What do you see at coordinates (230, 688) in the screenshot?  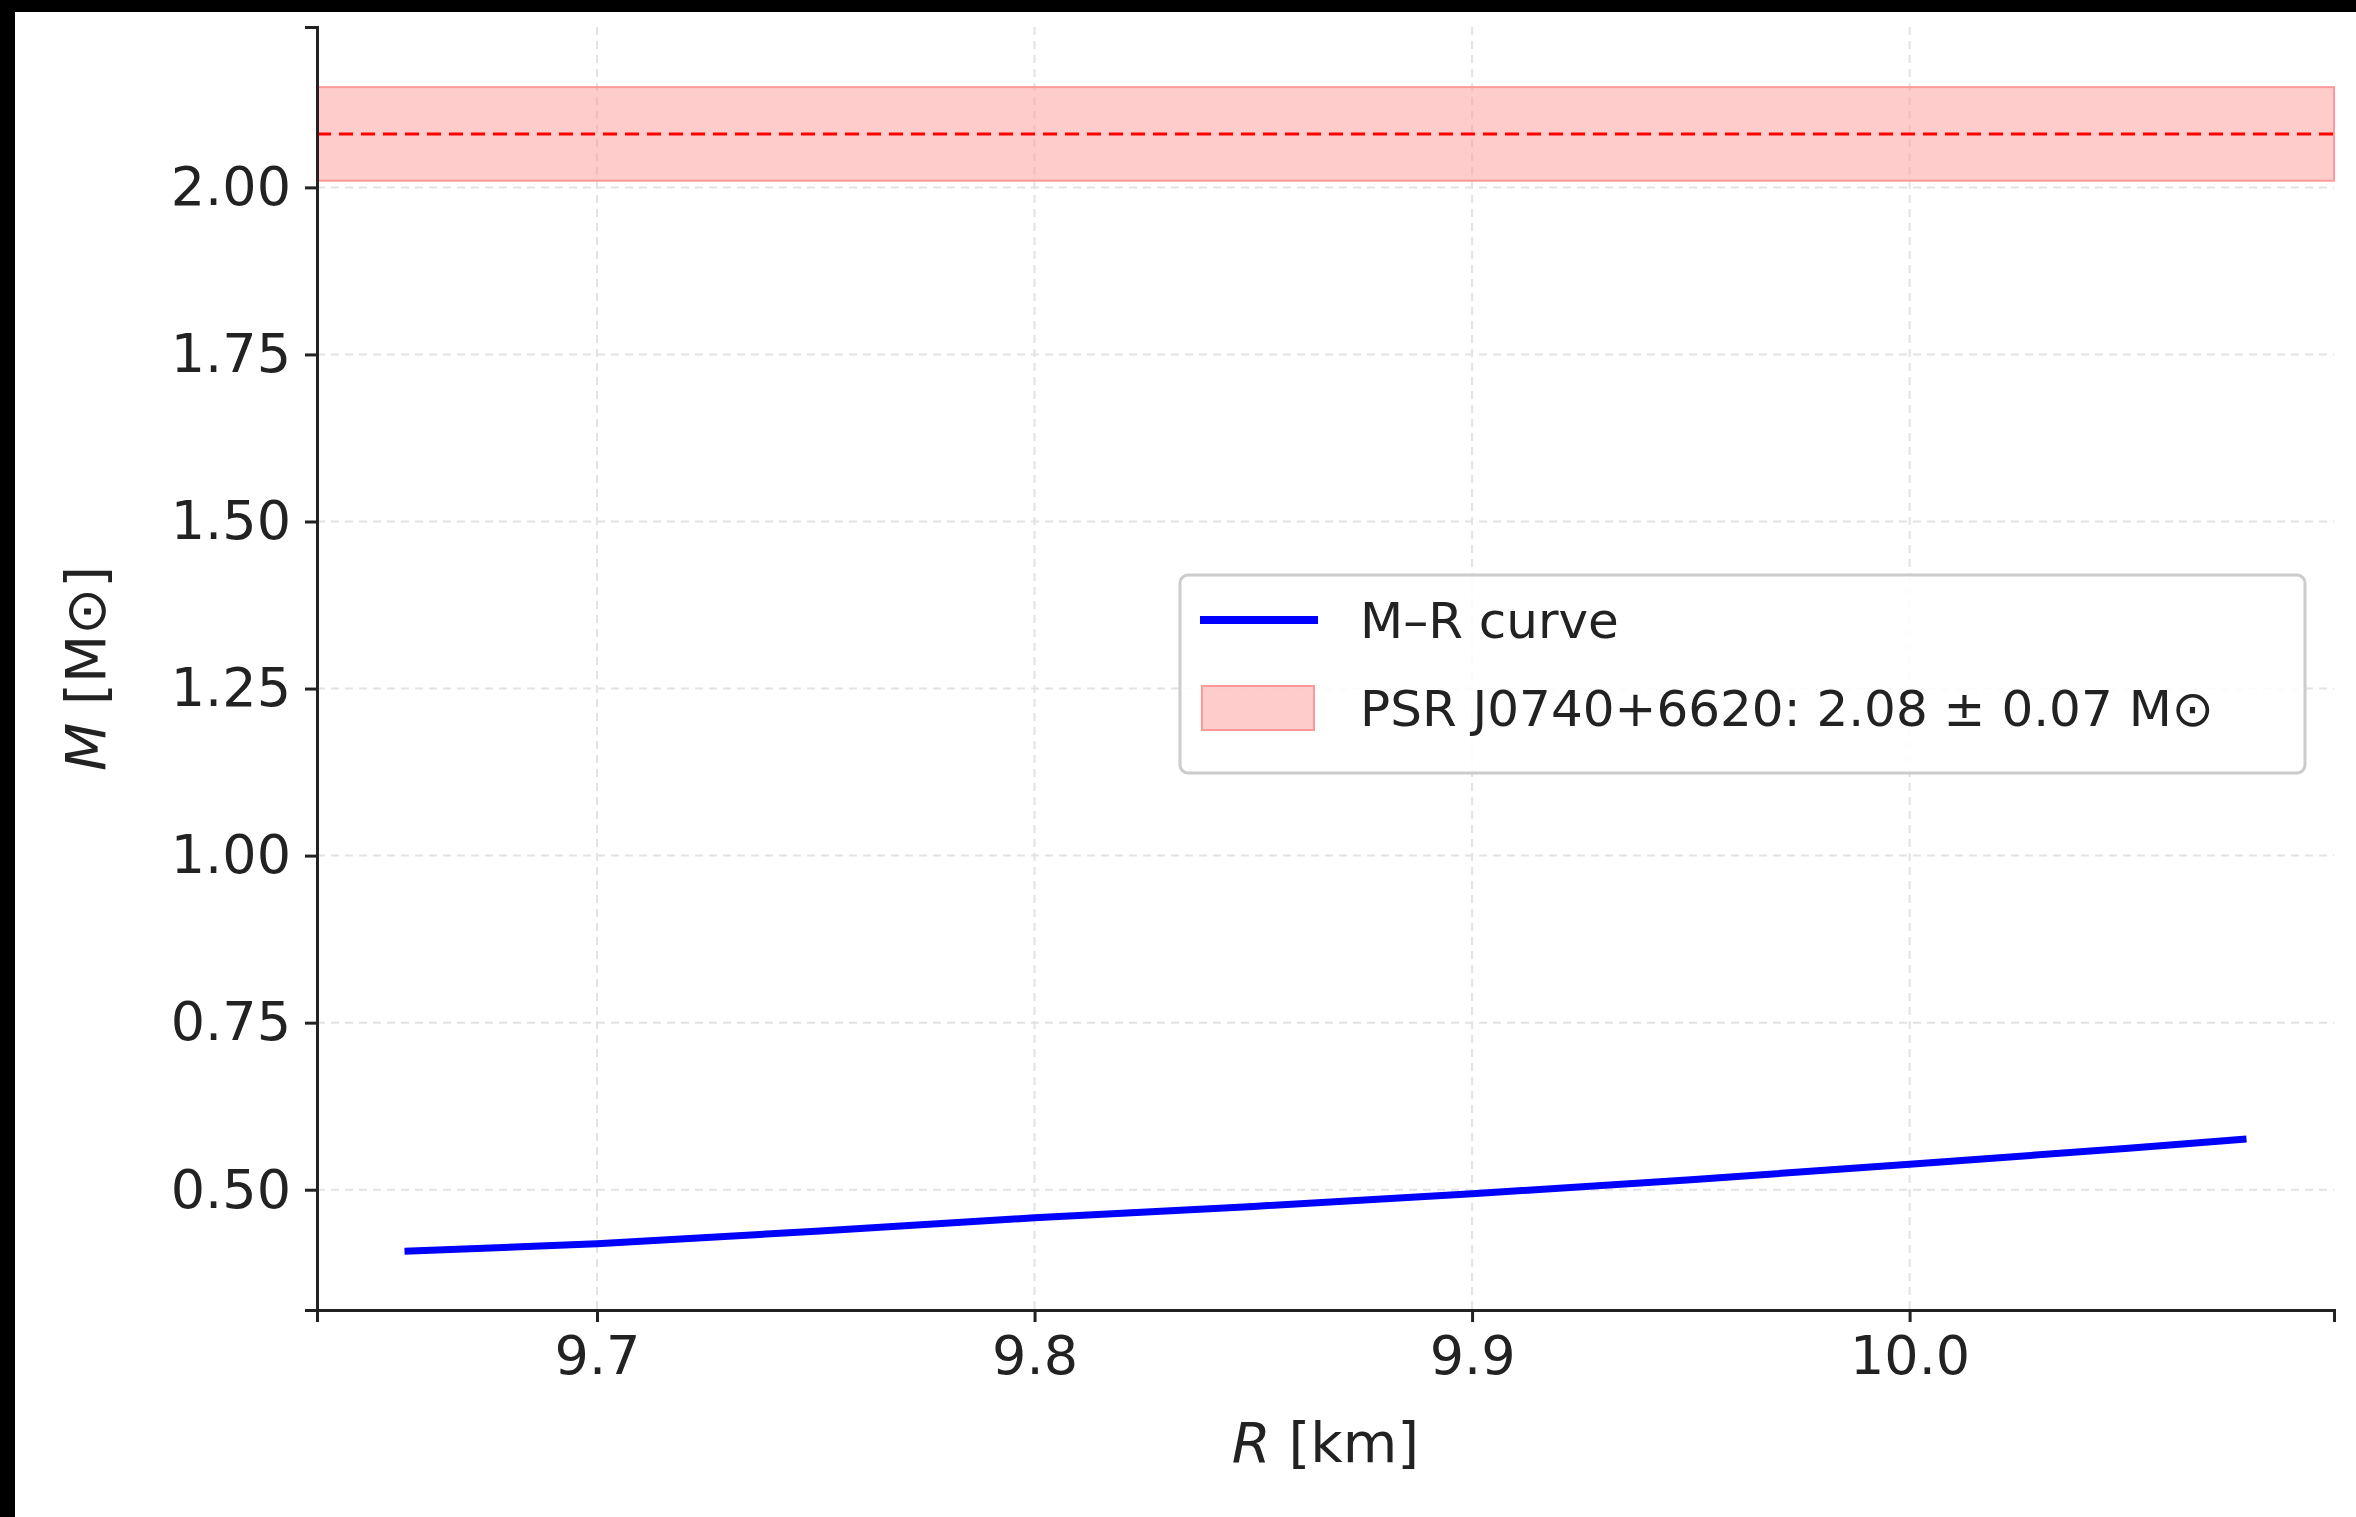 I see `y-tick-label: 1.25` at bounding box center [230, 688].